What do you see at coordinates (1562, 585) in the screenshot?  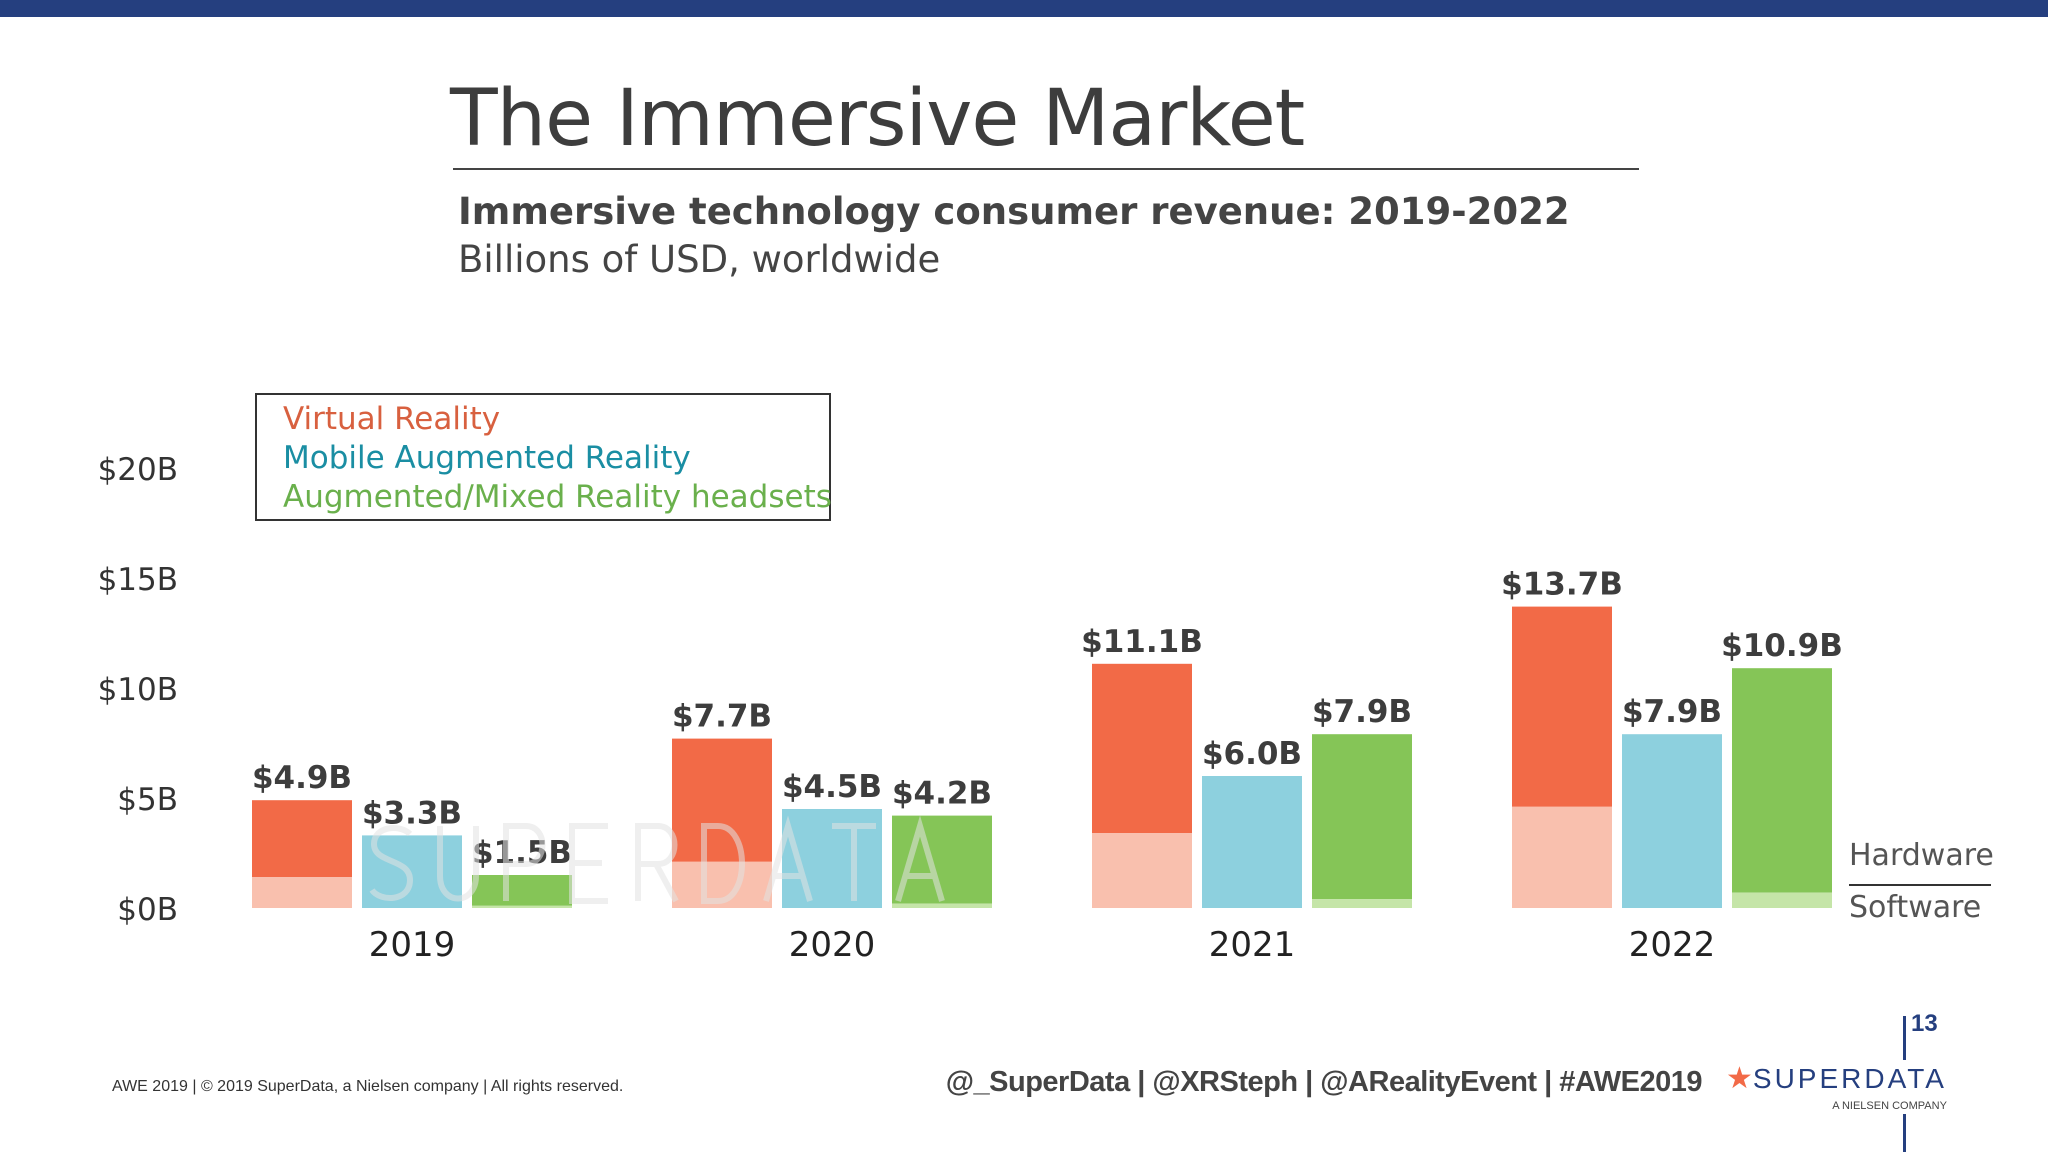 I see `data-label: $13.7B` at bounding box center [1562, 585].